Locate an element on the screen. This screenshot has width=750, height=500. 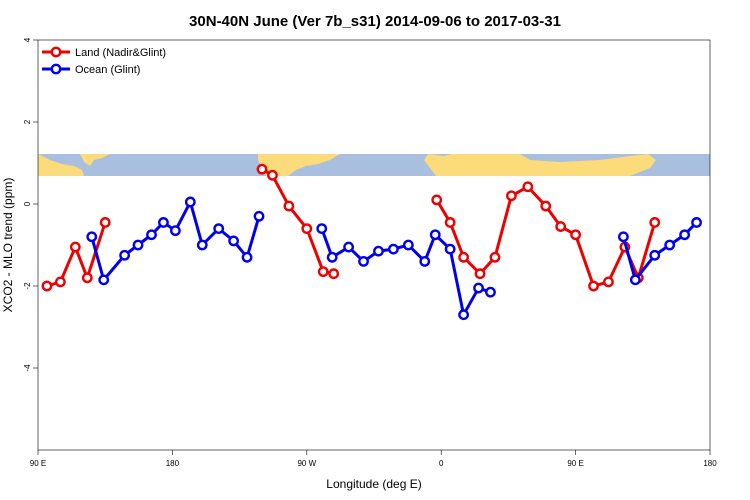
y-tick-label: 0 is located at coordinates (27, 203).